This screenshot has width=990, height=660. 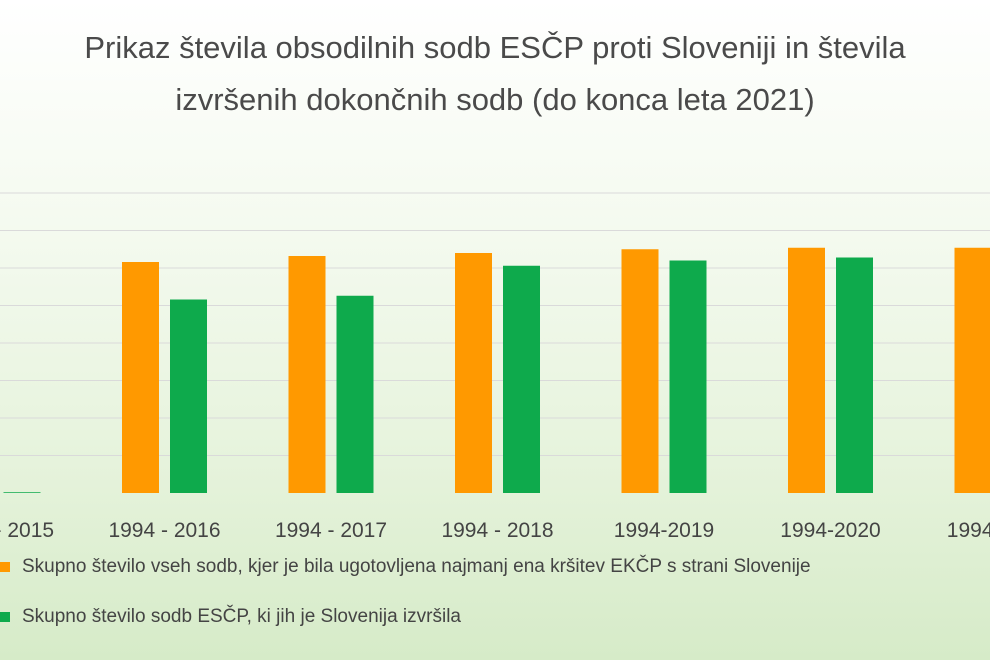 What do you see at coordinates (664, 530) in the screenshot?
I see `x-tick-label: 1994-2019` at bounding box center [664, 530].